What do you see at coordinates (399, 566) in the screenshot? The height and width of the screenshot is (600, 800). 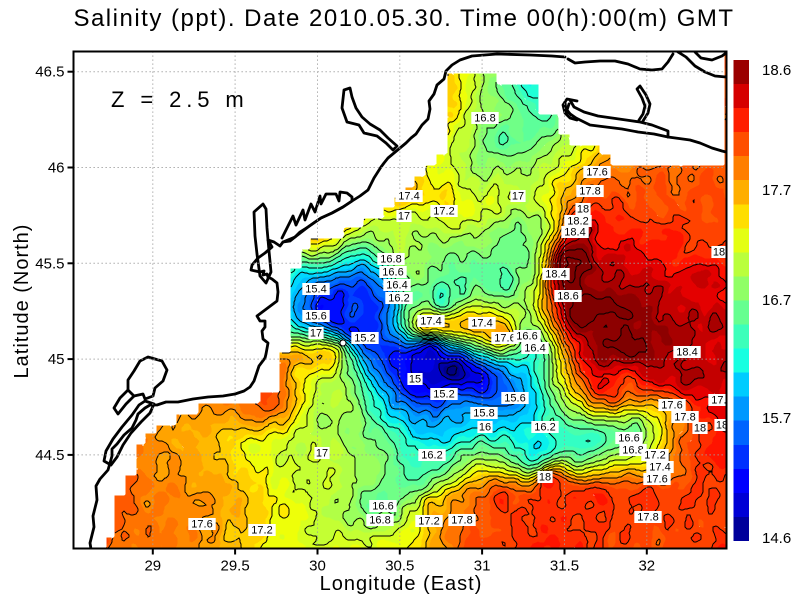 I see `svg-text: 30.5` at bounding box center [399, 566].